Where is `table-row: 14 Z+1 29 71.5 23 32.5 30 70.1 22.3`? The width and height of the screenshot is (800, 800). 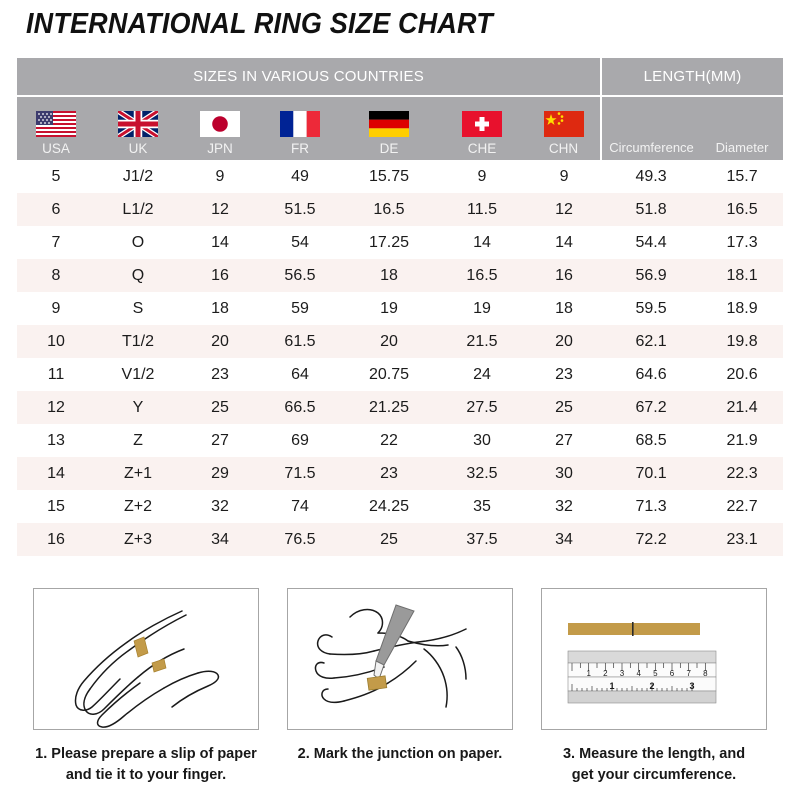
table-row: 14 Z+1 29 71.5 23 32.5 30 70.1 22.3 is located at coordinates (400, 473).